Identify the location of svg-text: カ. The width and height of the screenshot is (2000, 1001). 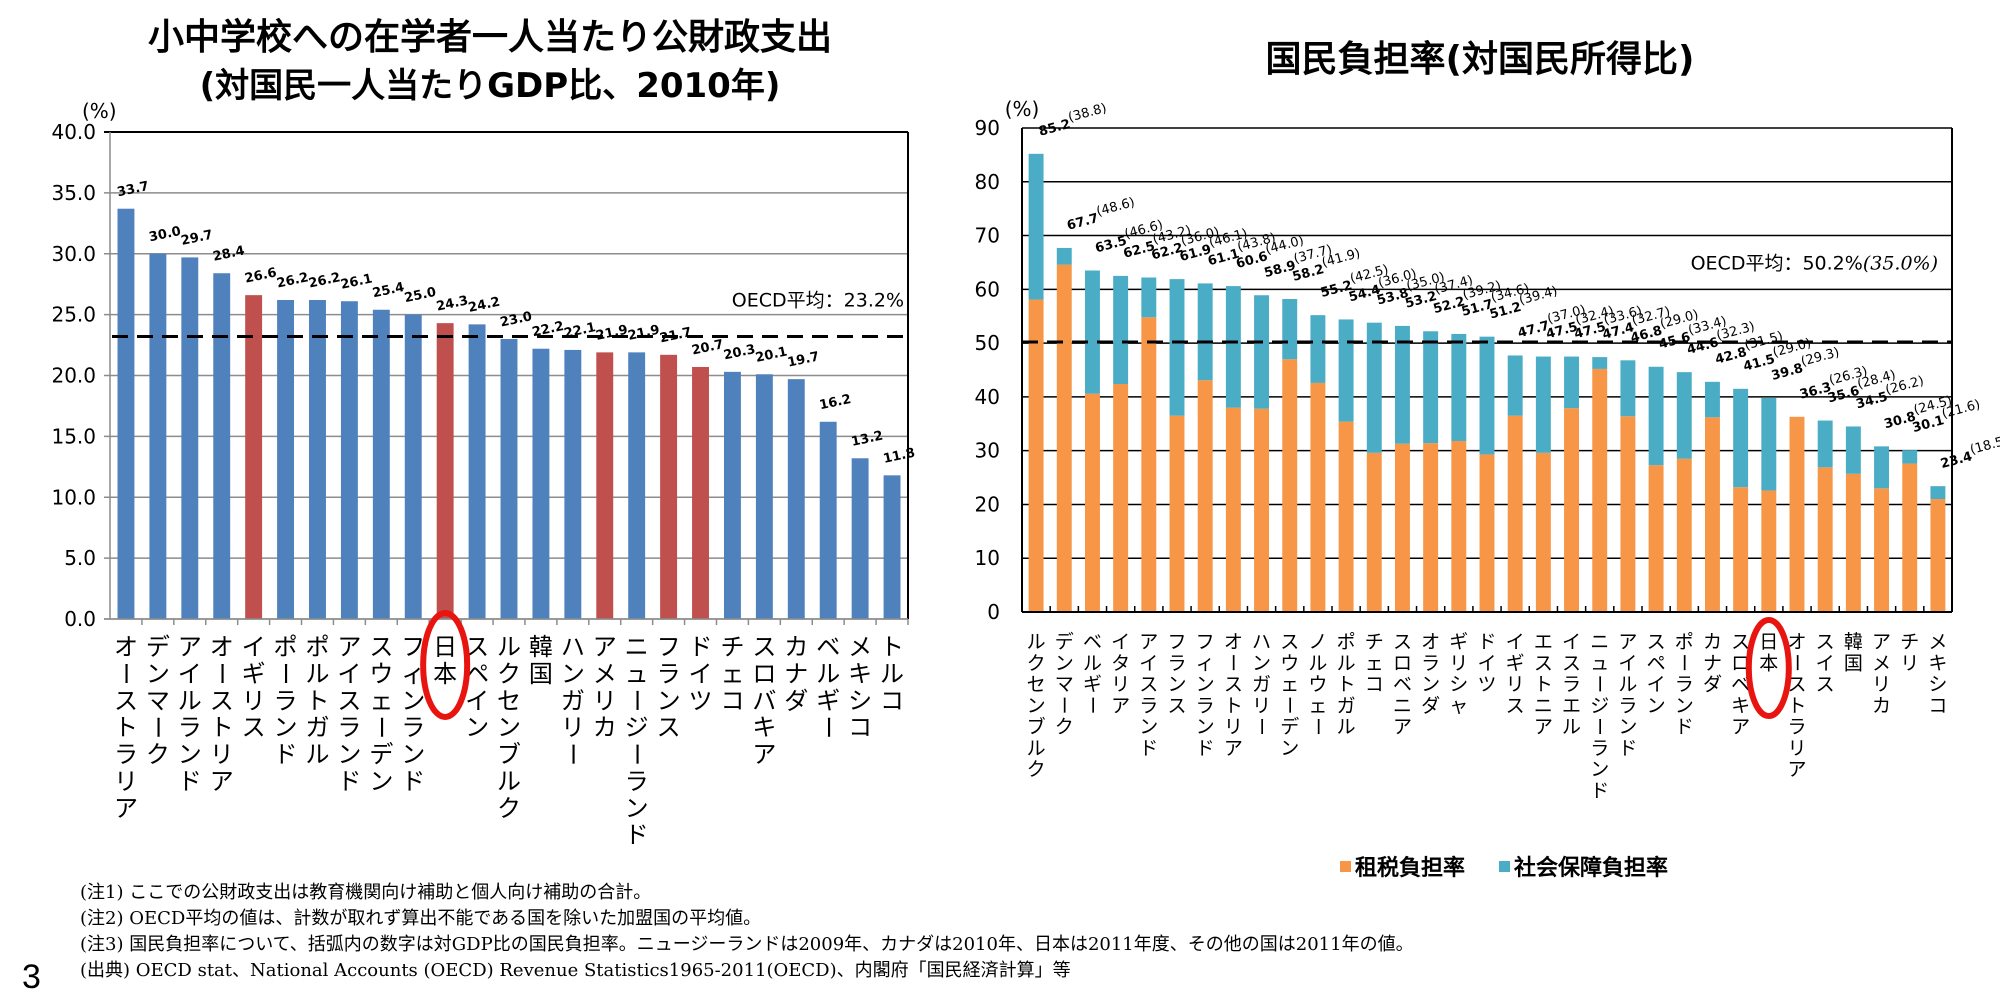
(1712, 642).